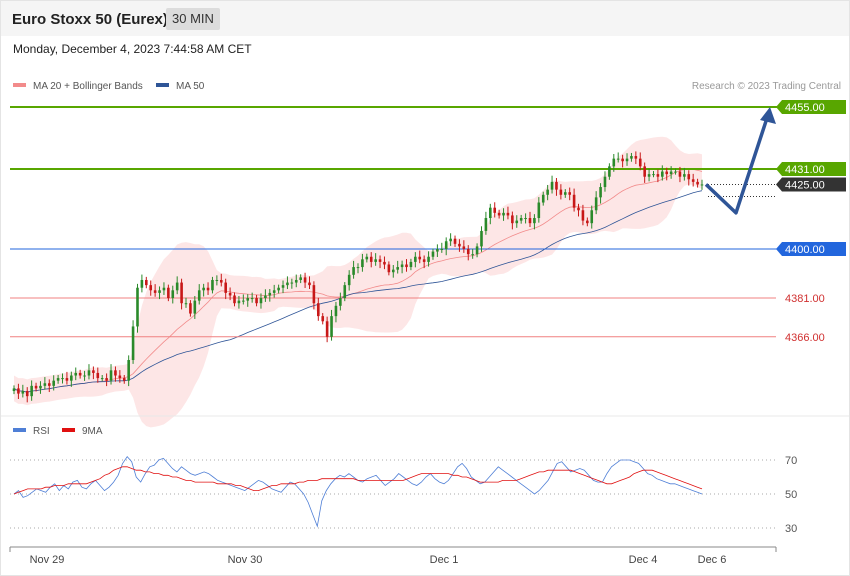  I want to click on x-tick-label: Dec 1, so click(444, 560).